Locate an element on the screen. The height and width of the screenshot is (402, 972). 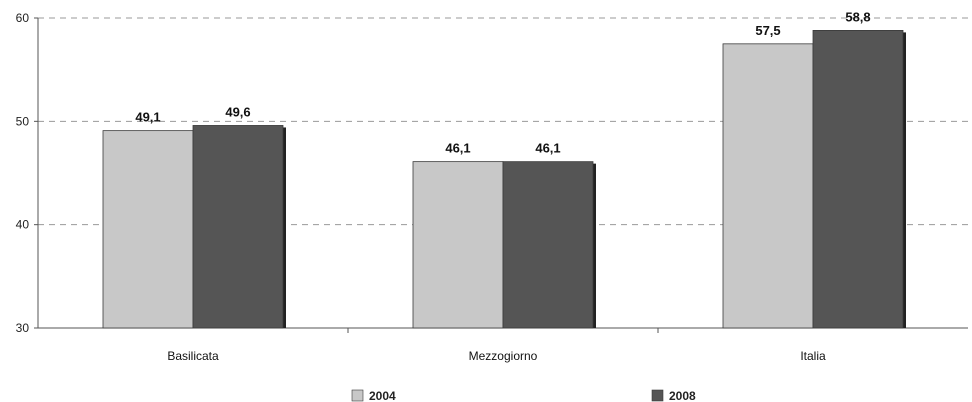
y-tick-label: 60 is located at coordinates (23, 18).